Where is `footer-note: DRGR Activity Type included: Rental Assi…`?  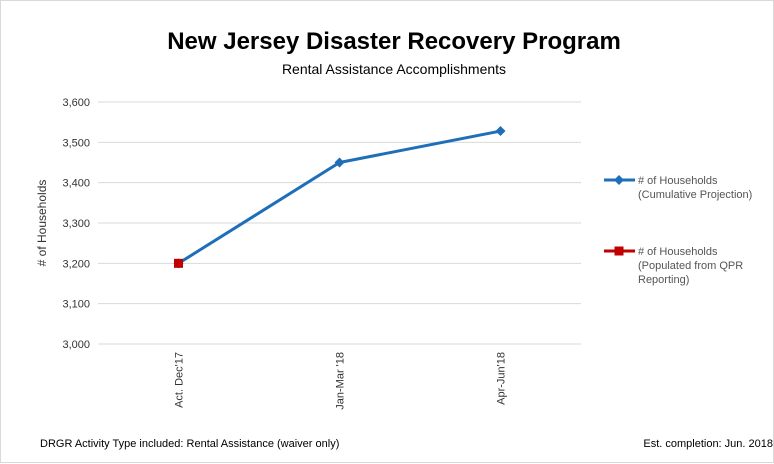
footer-note: DRGR Activity Type included: Rental Assi… is located at coordinates (189, 444).